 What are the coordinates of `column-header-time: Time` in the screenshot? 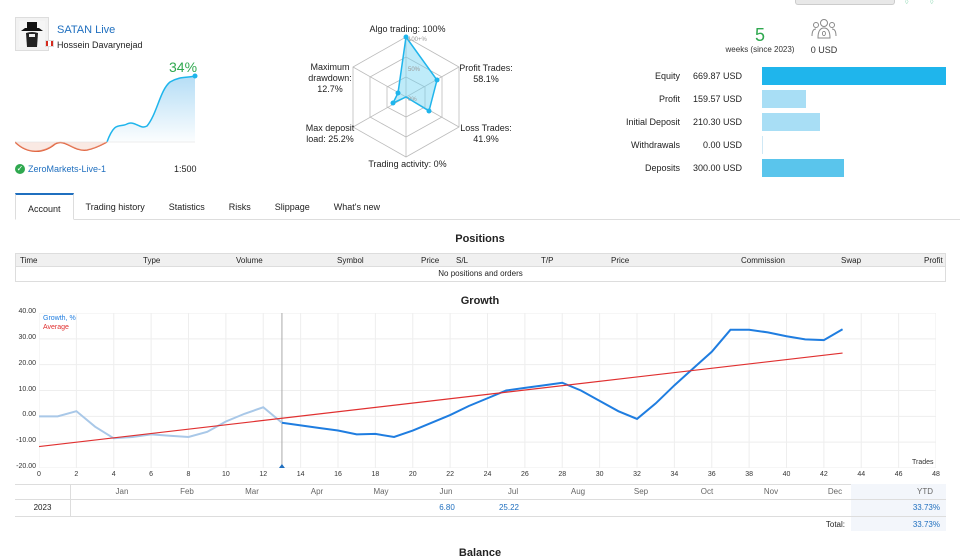 It's located at (29, 260).